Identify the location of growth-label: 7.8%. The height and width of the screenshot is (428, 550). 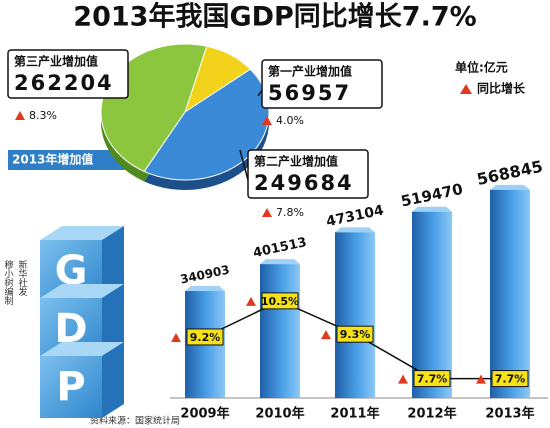
(290, 212).